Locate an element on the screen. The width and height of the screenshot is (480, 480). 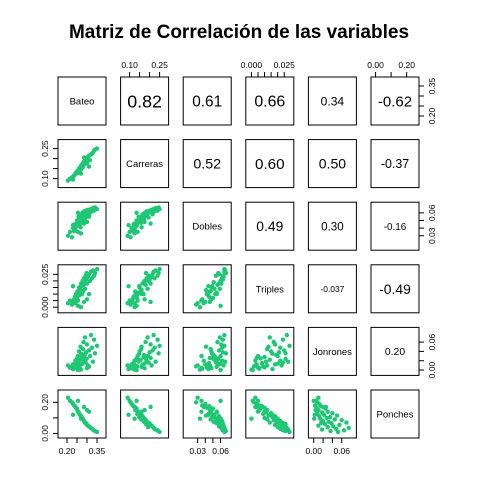
bottom-axis-bateo: 0.20 0.35 is located at coordinates (82, 446).